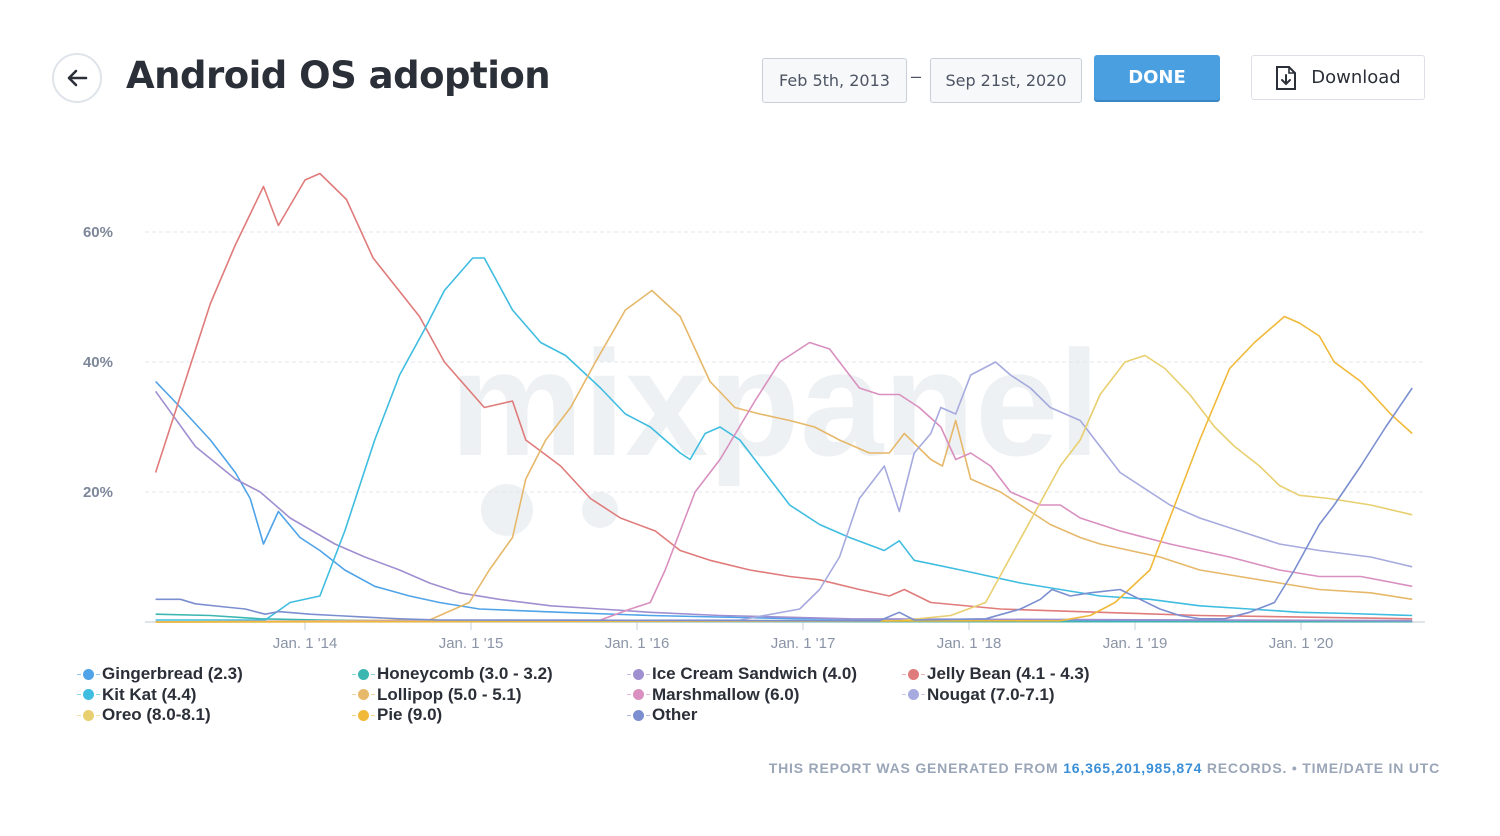  I want to click on legend-item: Ice Cream Sandwich (4.0), so click(742, 674).